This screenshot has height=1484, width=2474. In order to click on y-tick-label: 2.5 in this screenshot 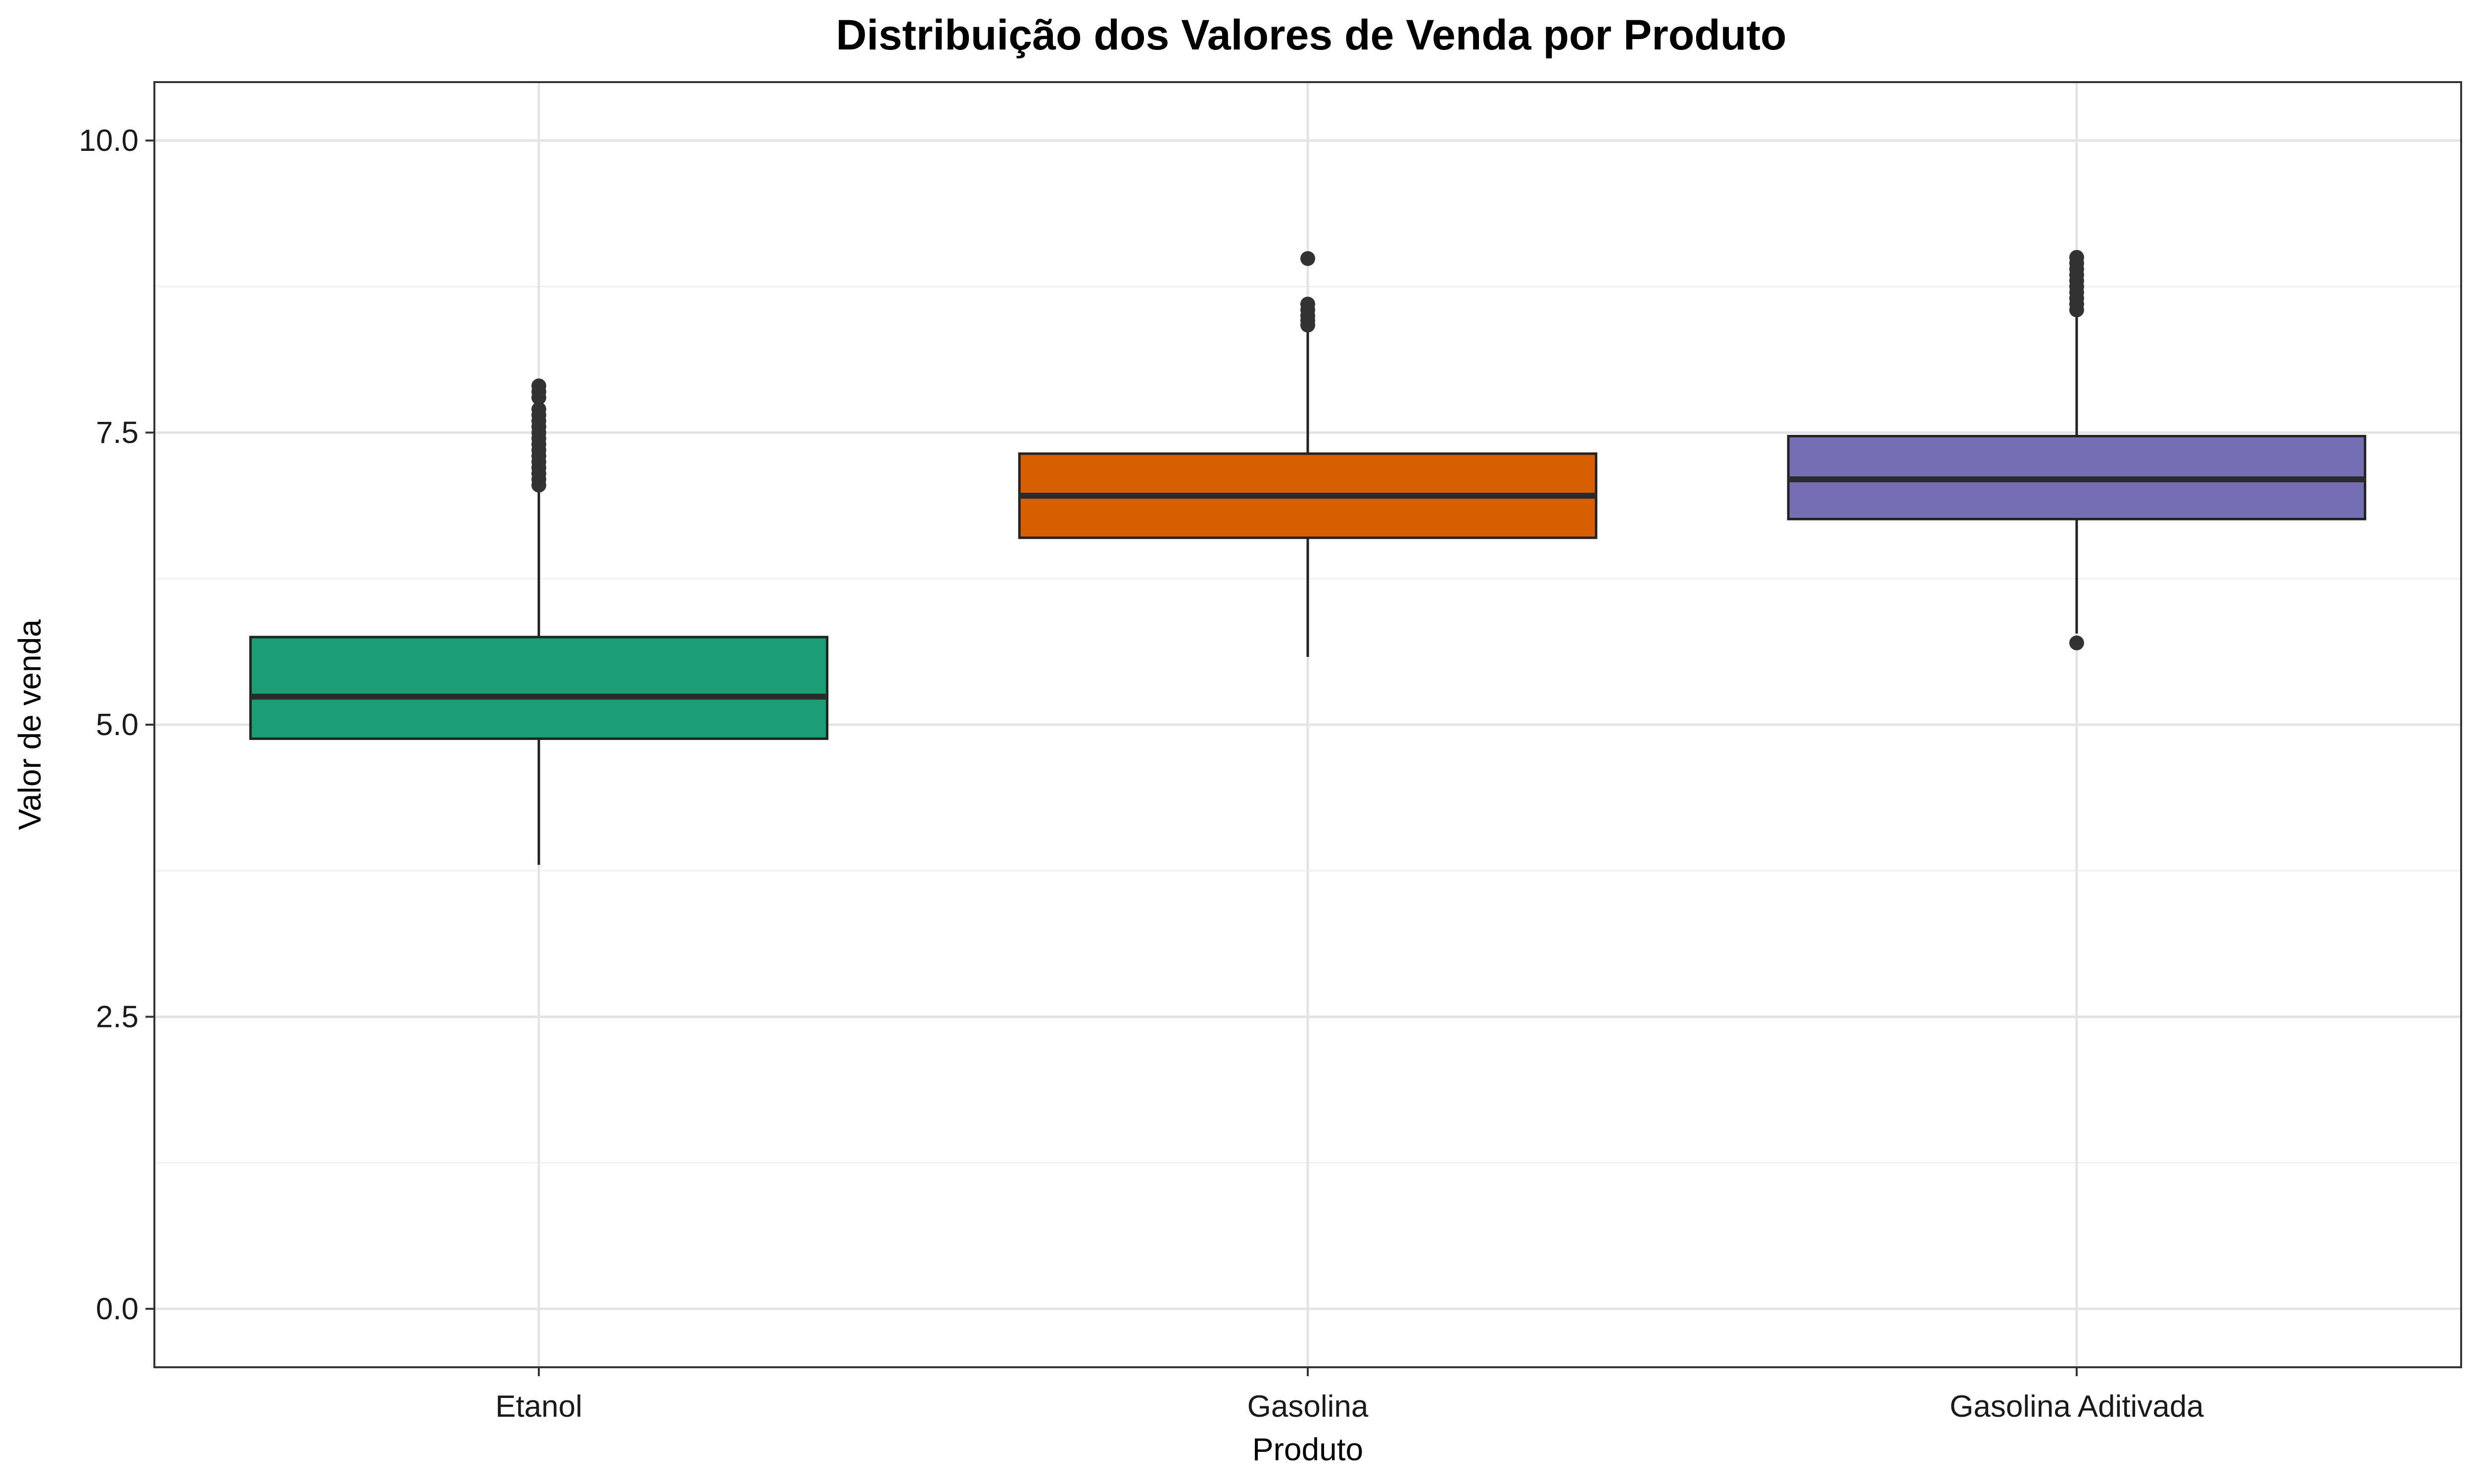, I will do `click(118, 1017)`.